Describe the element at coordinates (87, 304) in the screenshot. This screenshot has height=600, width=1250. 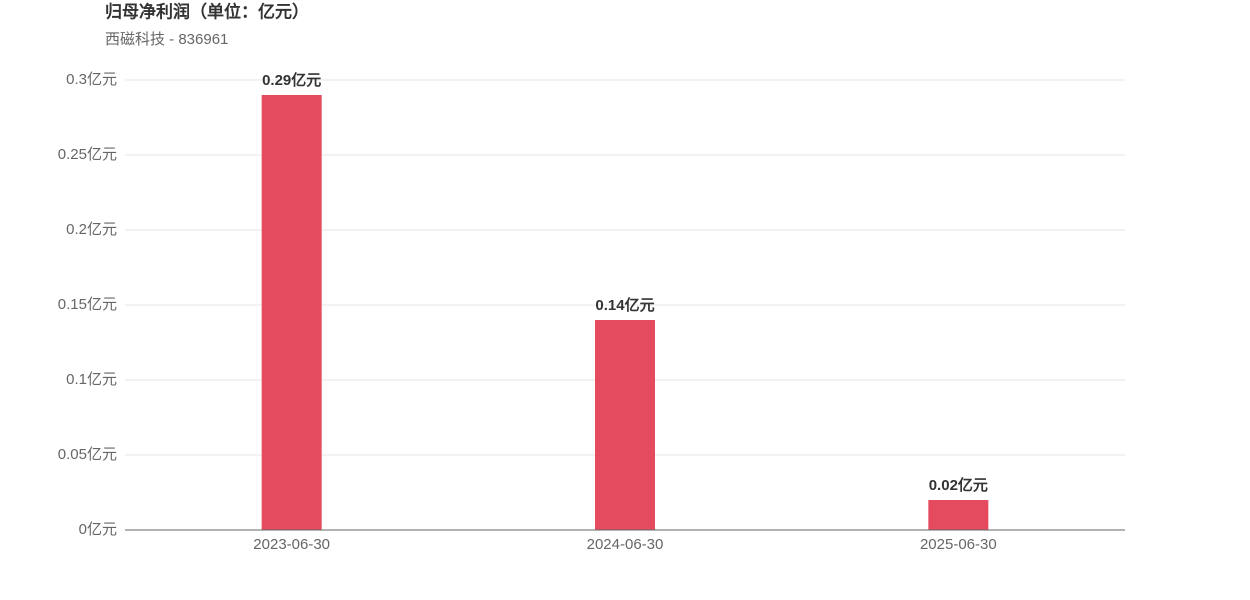
I see `y-tick-label: 0.15亿元` at that location.